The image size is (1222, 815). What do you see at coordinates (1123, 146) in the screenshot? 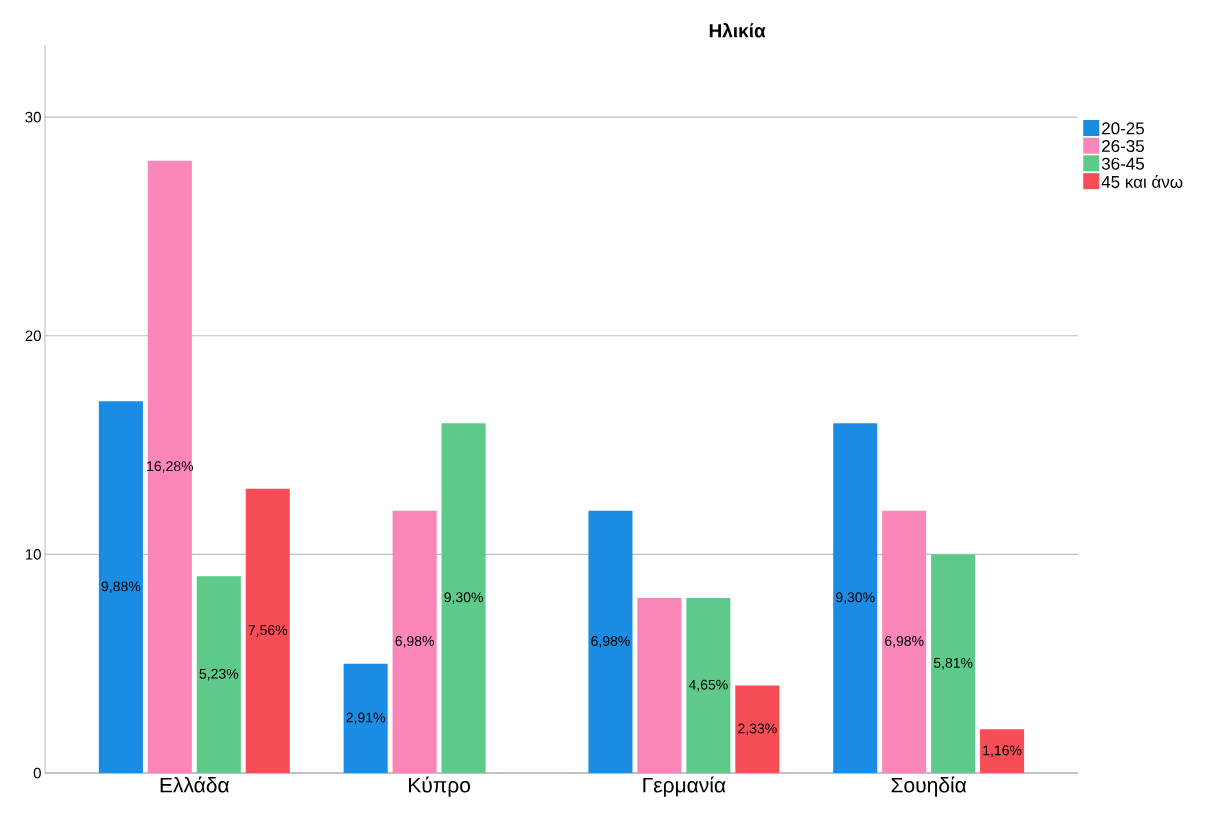
I see `legend-label: 26-35` at bounding box center [1123, 146].